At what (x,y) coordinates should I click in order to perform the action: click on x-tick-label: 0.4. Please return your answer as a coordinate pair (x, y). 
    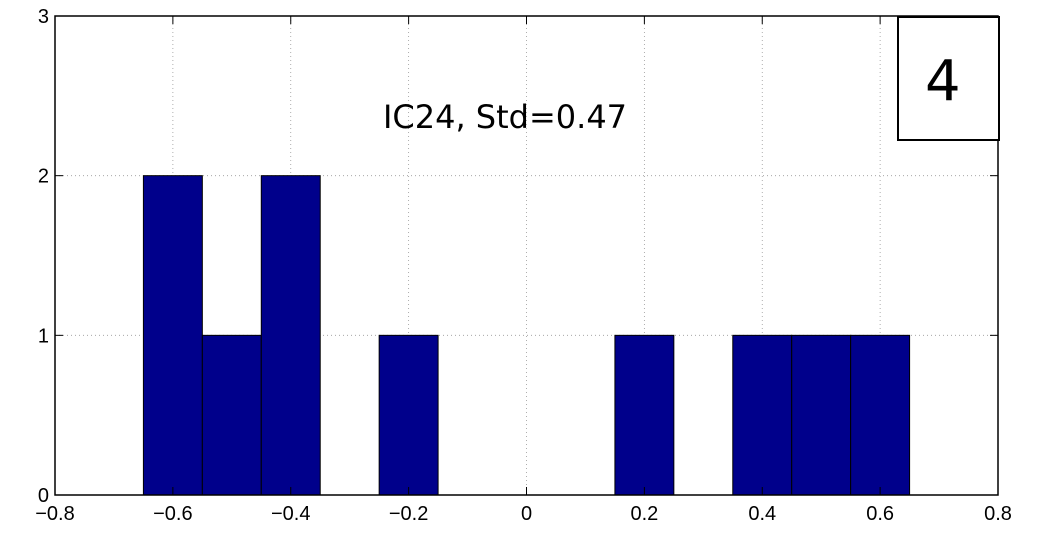
    Looking at the image, I should click on (762, 514).